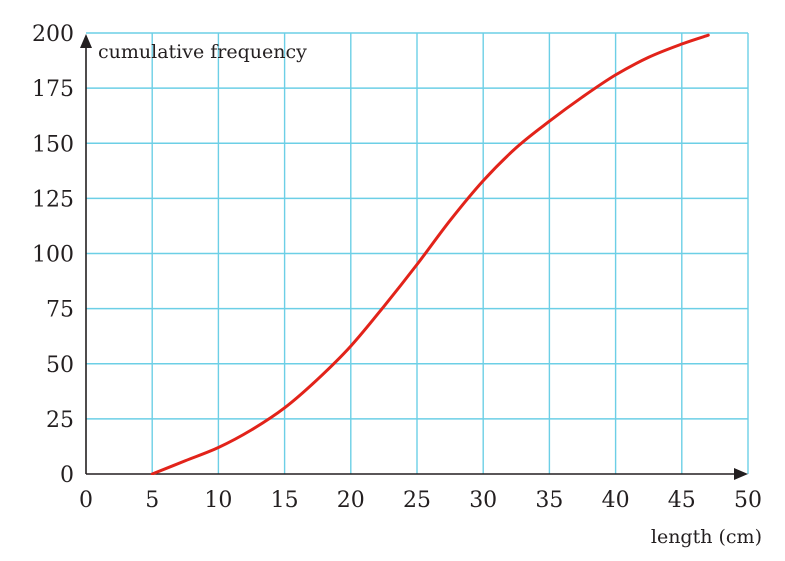 This screenshot has height=561, width=785. I want to click on y-axis-arrow, so click(86, 41).